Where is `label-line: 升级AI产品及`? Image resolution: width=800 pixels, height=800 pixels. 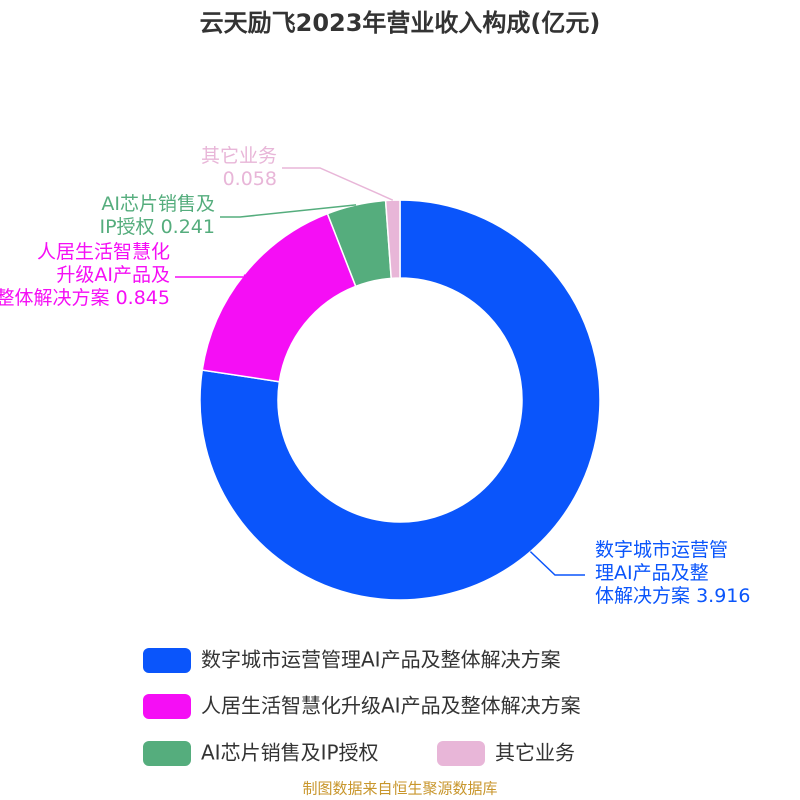 label-line: 升级AI产品及 is located at coordinates (113, 275).